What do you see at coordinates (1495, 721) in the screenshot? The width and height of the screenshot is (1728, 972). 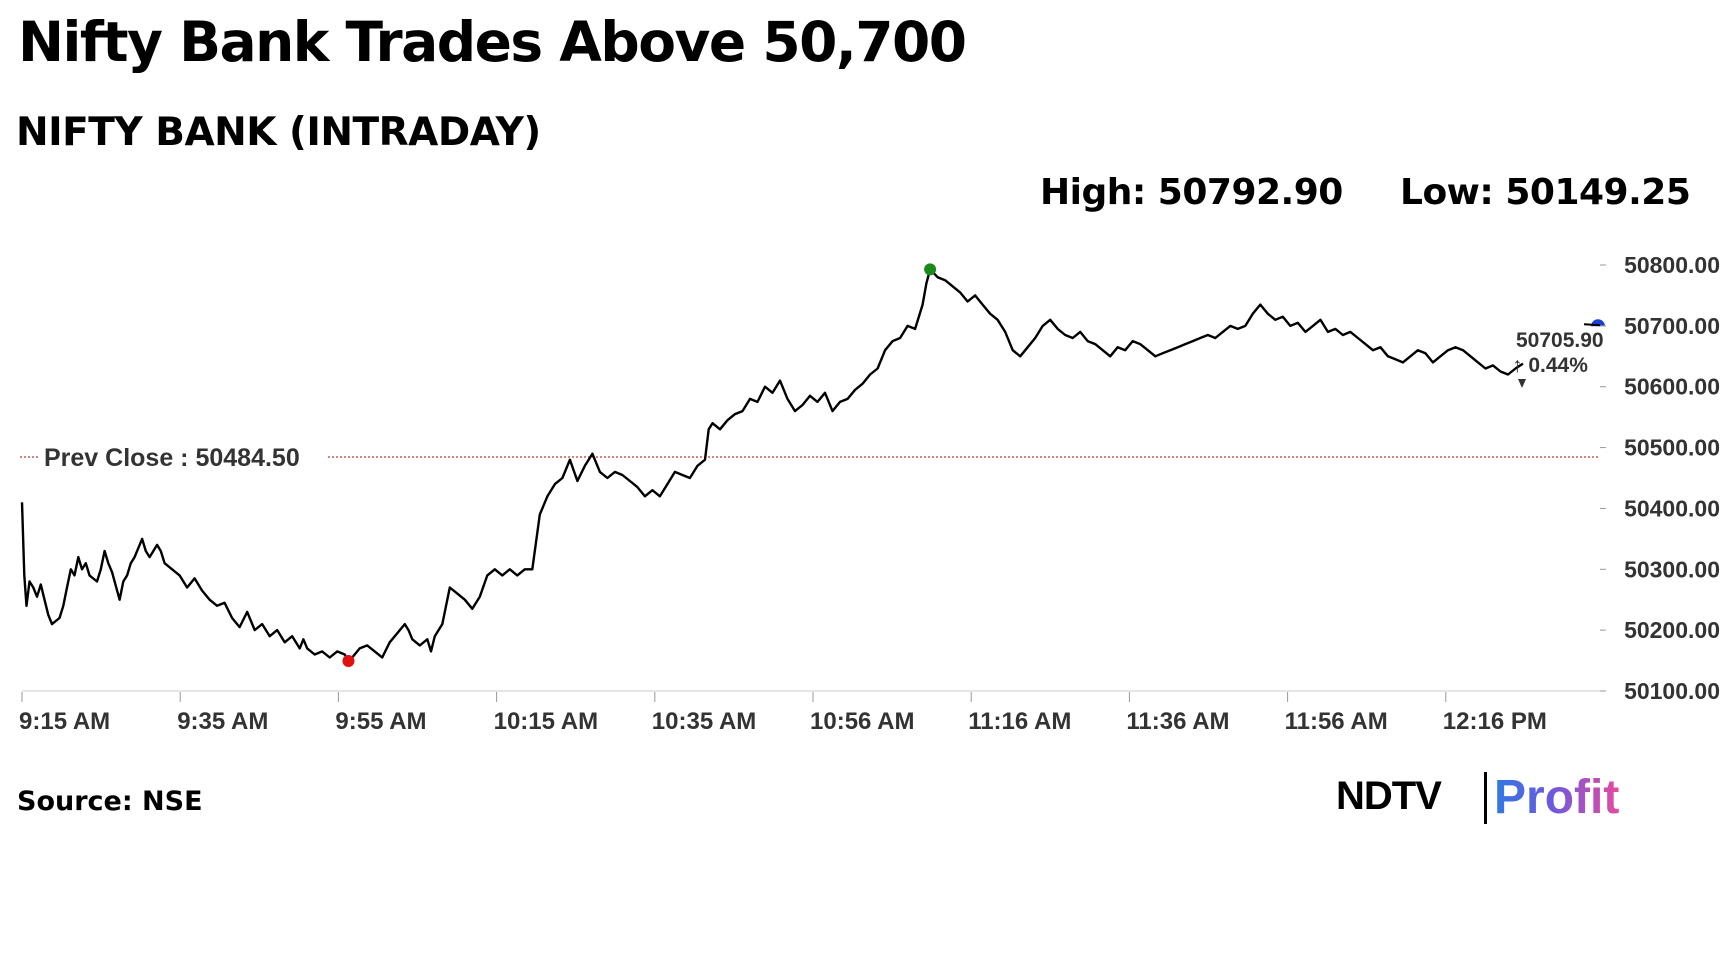 I see `x-tick-label: 12:16 PM` at bounding box center [1495, 721].